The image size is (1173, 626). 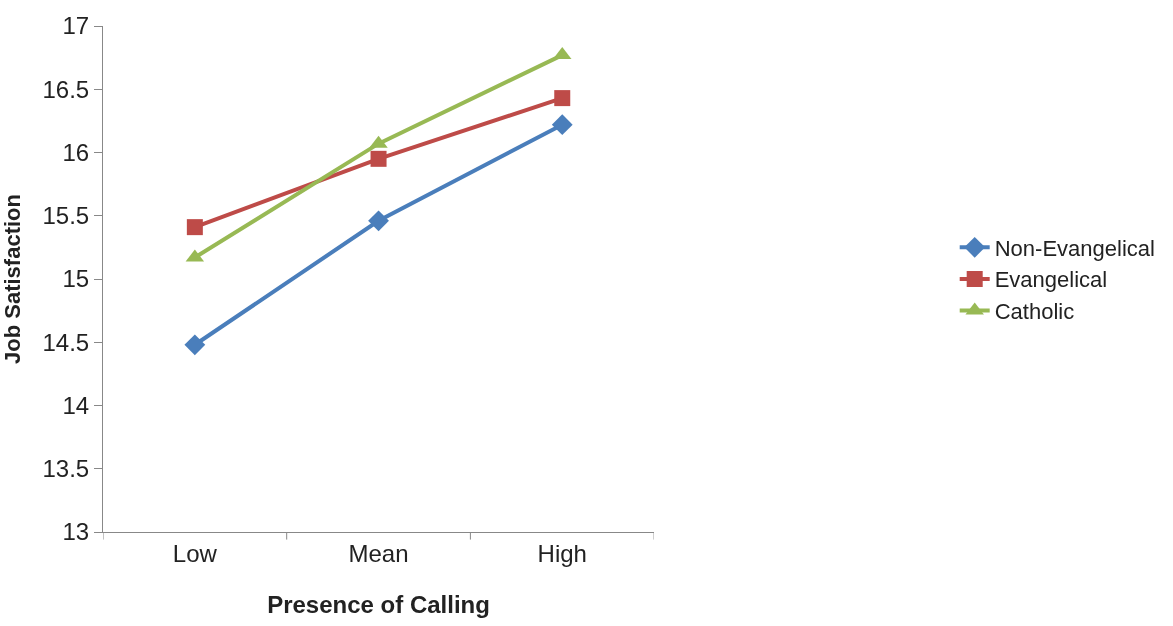 What do you see at coordinates (378, 553) in the screenshot?
I see `x-tick-label: Mean` at bounding box center [378, 553].